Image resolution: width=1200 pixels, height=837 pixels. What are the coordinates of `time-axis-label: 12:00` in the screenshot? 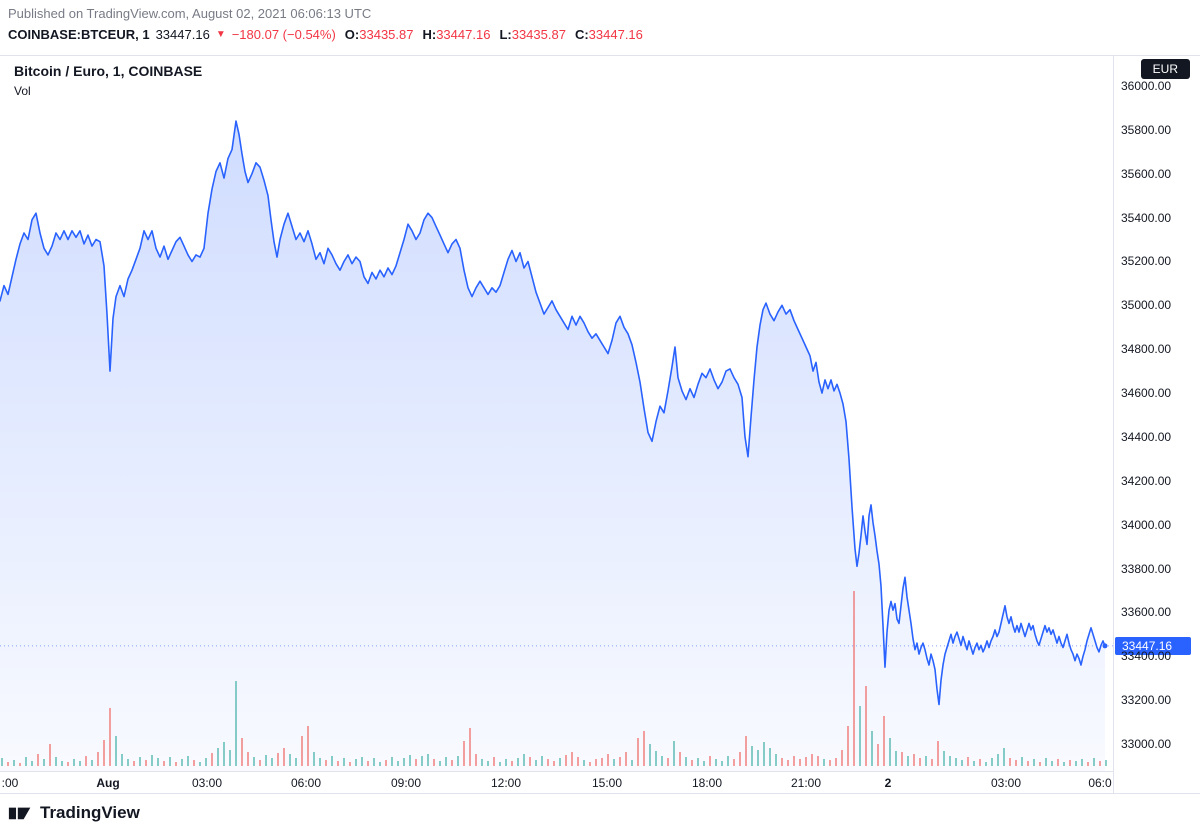 It's located at (506, 783).